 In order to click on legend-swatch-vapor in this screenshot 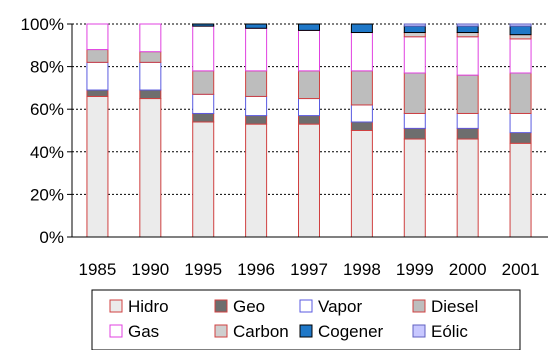, I will do `click(306, 306)`.